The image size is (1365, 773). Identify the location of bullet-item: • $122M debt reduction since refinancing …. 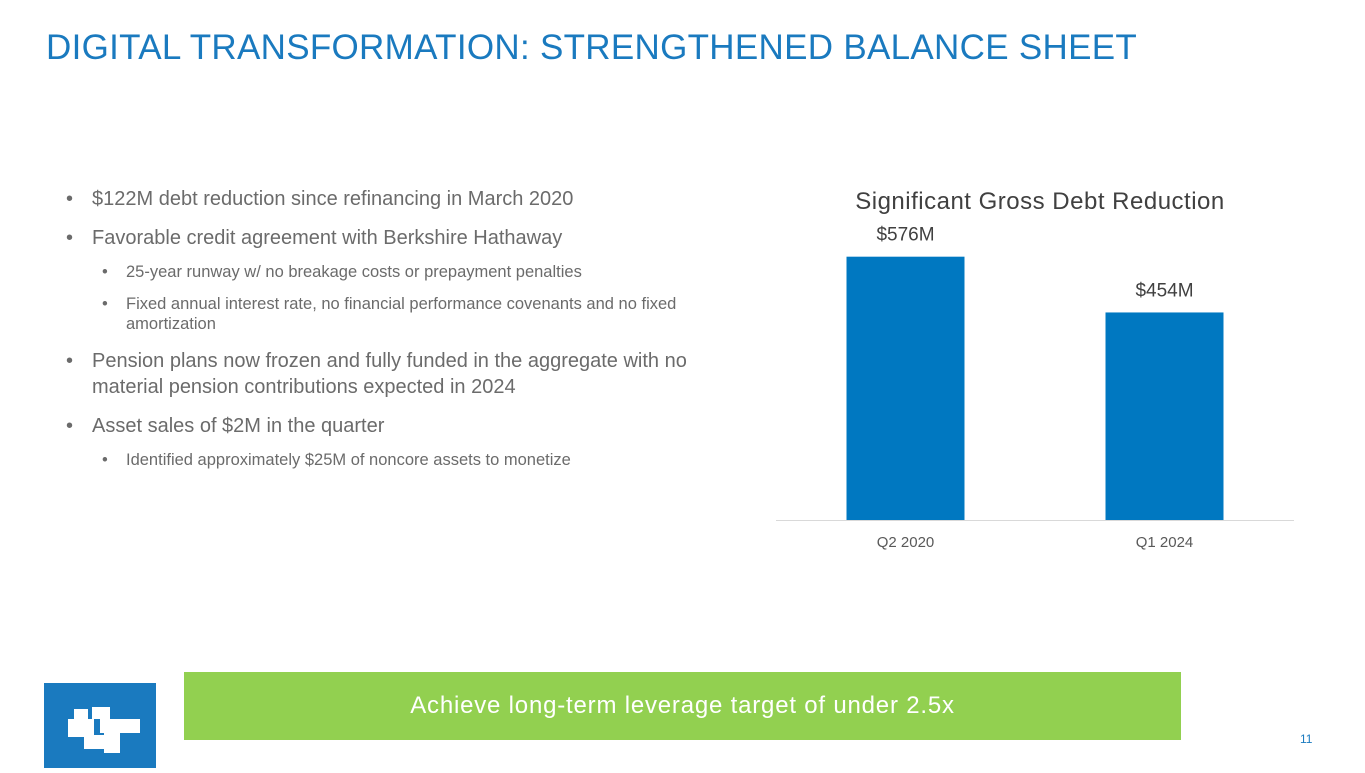
(386, 199).